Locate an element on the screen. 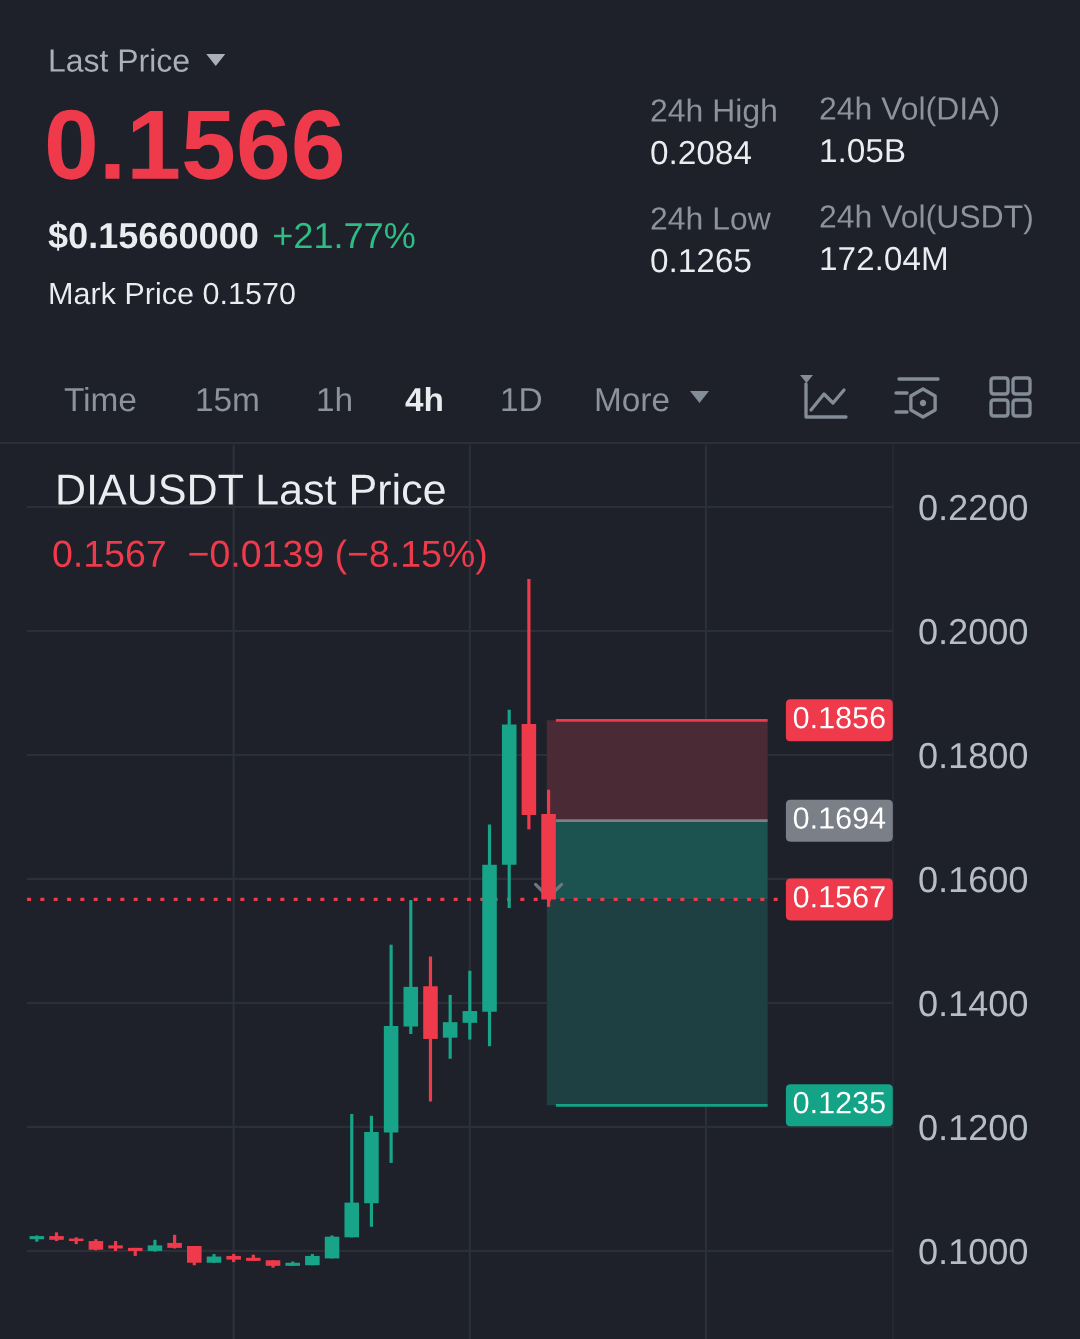 Image resolution: width=1080 pixels, height=1339 pixels. ref-line-label: 0.1856 is located at coordinates (839, 717).